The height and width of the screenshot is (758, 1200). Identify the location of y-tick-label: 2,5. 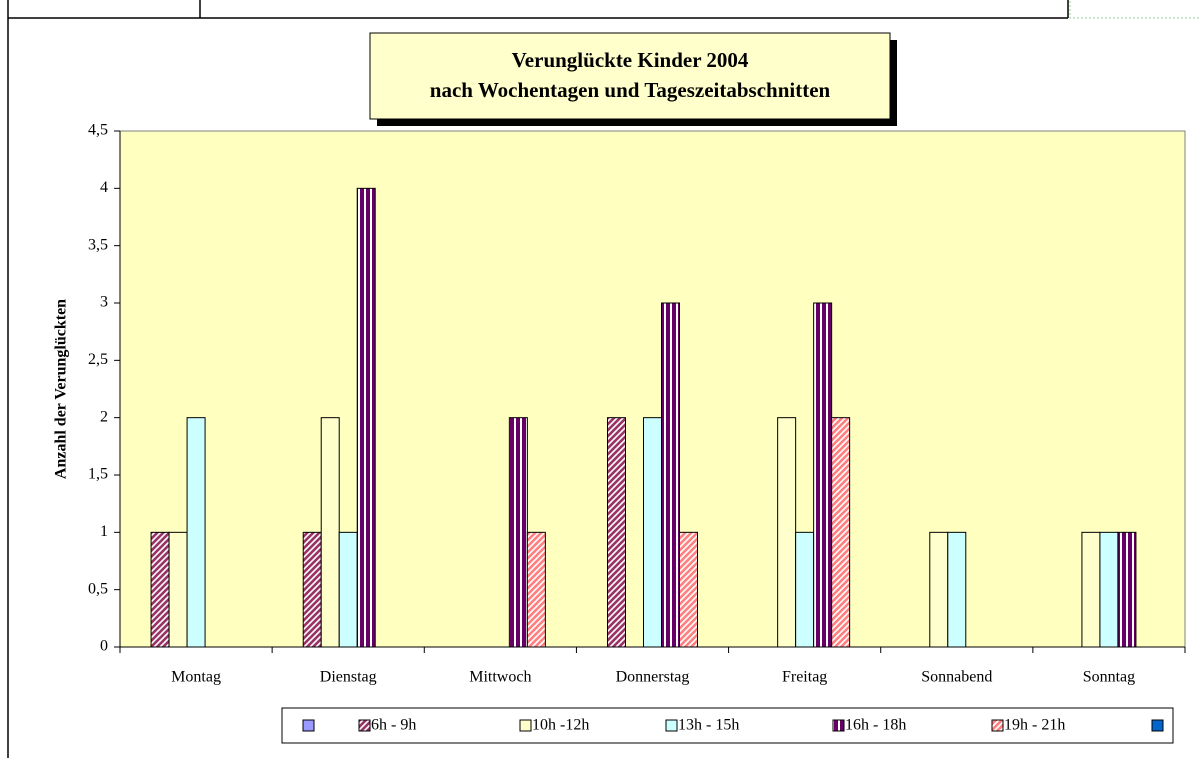
(98, 359).